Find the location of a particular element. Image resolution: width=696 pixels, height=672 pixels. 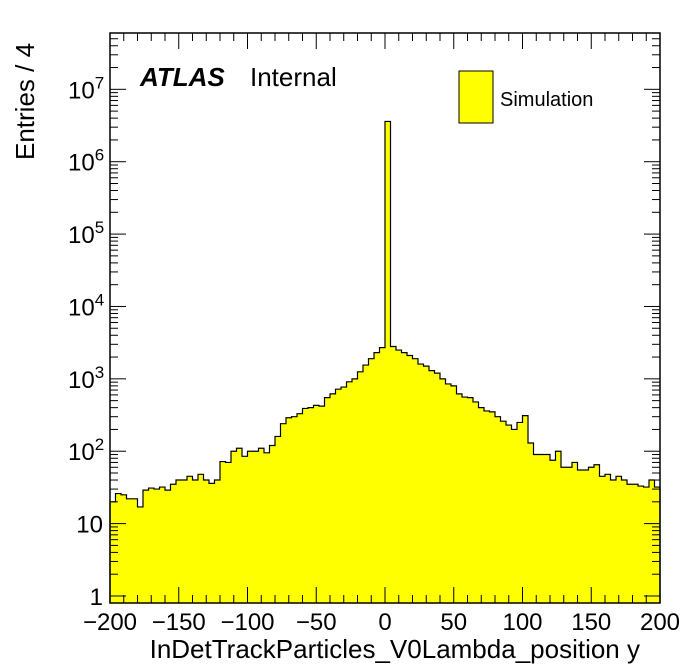

y-tick-label: 10³ is located at coordinates (86, 378).